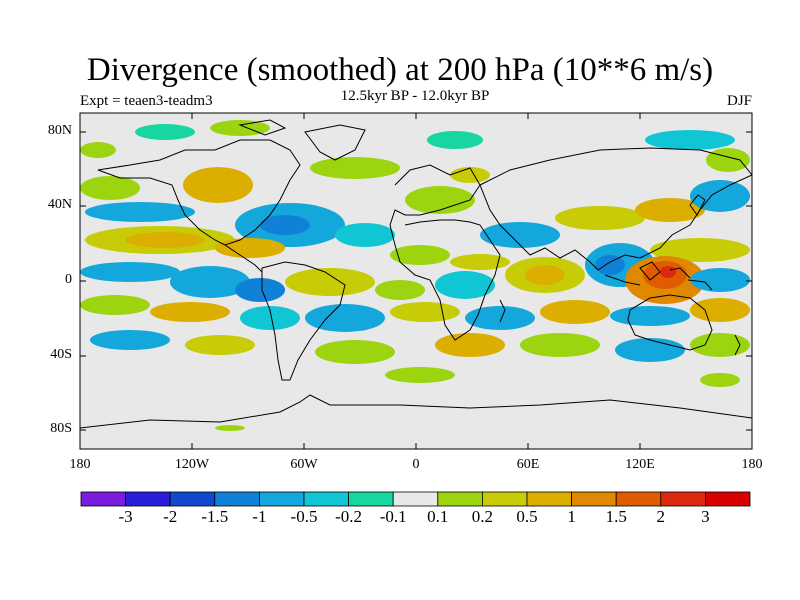  I want to click on y-tick-label: 40N, so click(59, 204).